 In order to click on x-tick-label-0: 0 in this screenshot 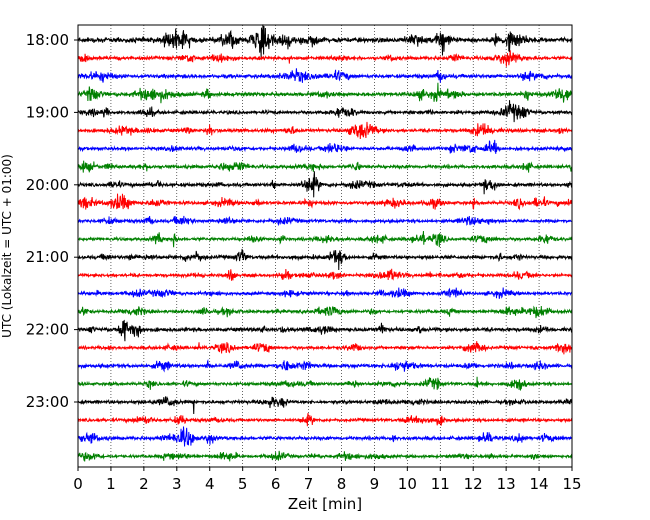, I will do `click(78, 484)`.